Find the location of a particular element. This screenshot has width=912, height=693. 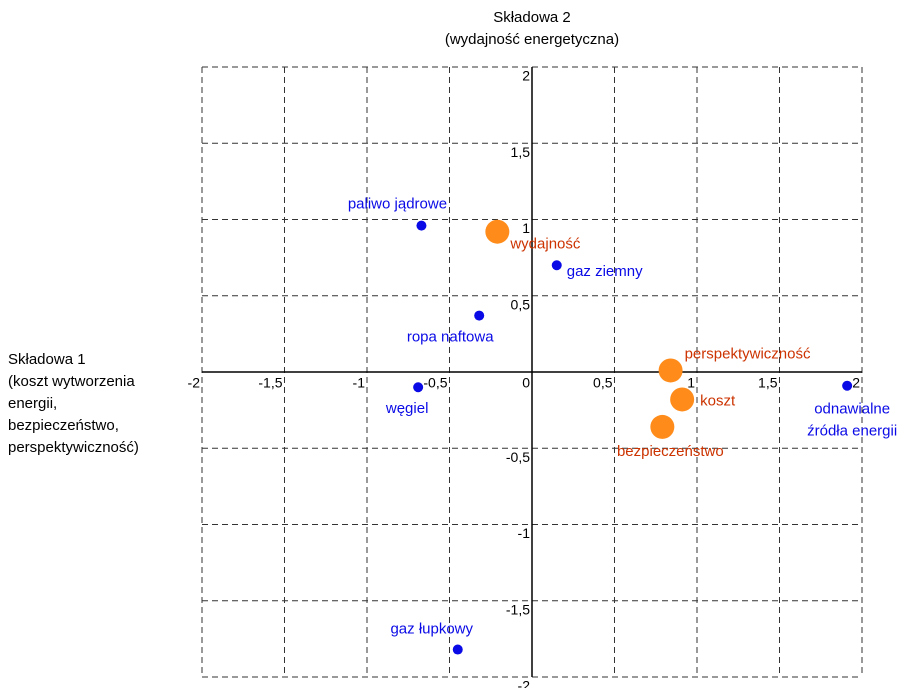

x-tick-label: -0,5 is located at coordinates (435, 383).